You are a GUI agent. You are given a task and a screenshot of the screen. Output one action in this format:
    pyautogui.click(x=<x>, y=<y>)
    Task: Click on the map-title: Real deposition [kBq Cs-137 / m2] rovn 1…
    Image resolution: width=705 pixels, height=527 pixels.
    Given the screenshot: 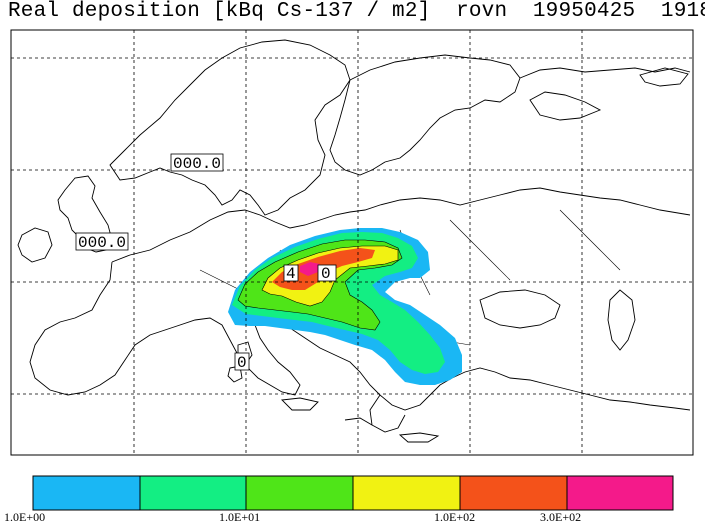 What is the action you would take?
    pyautogui.click(x=356, y=11)
    